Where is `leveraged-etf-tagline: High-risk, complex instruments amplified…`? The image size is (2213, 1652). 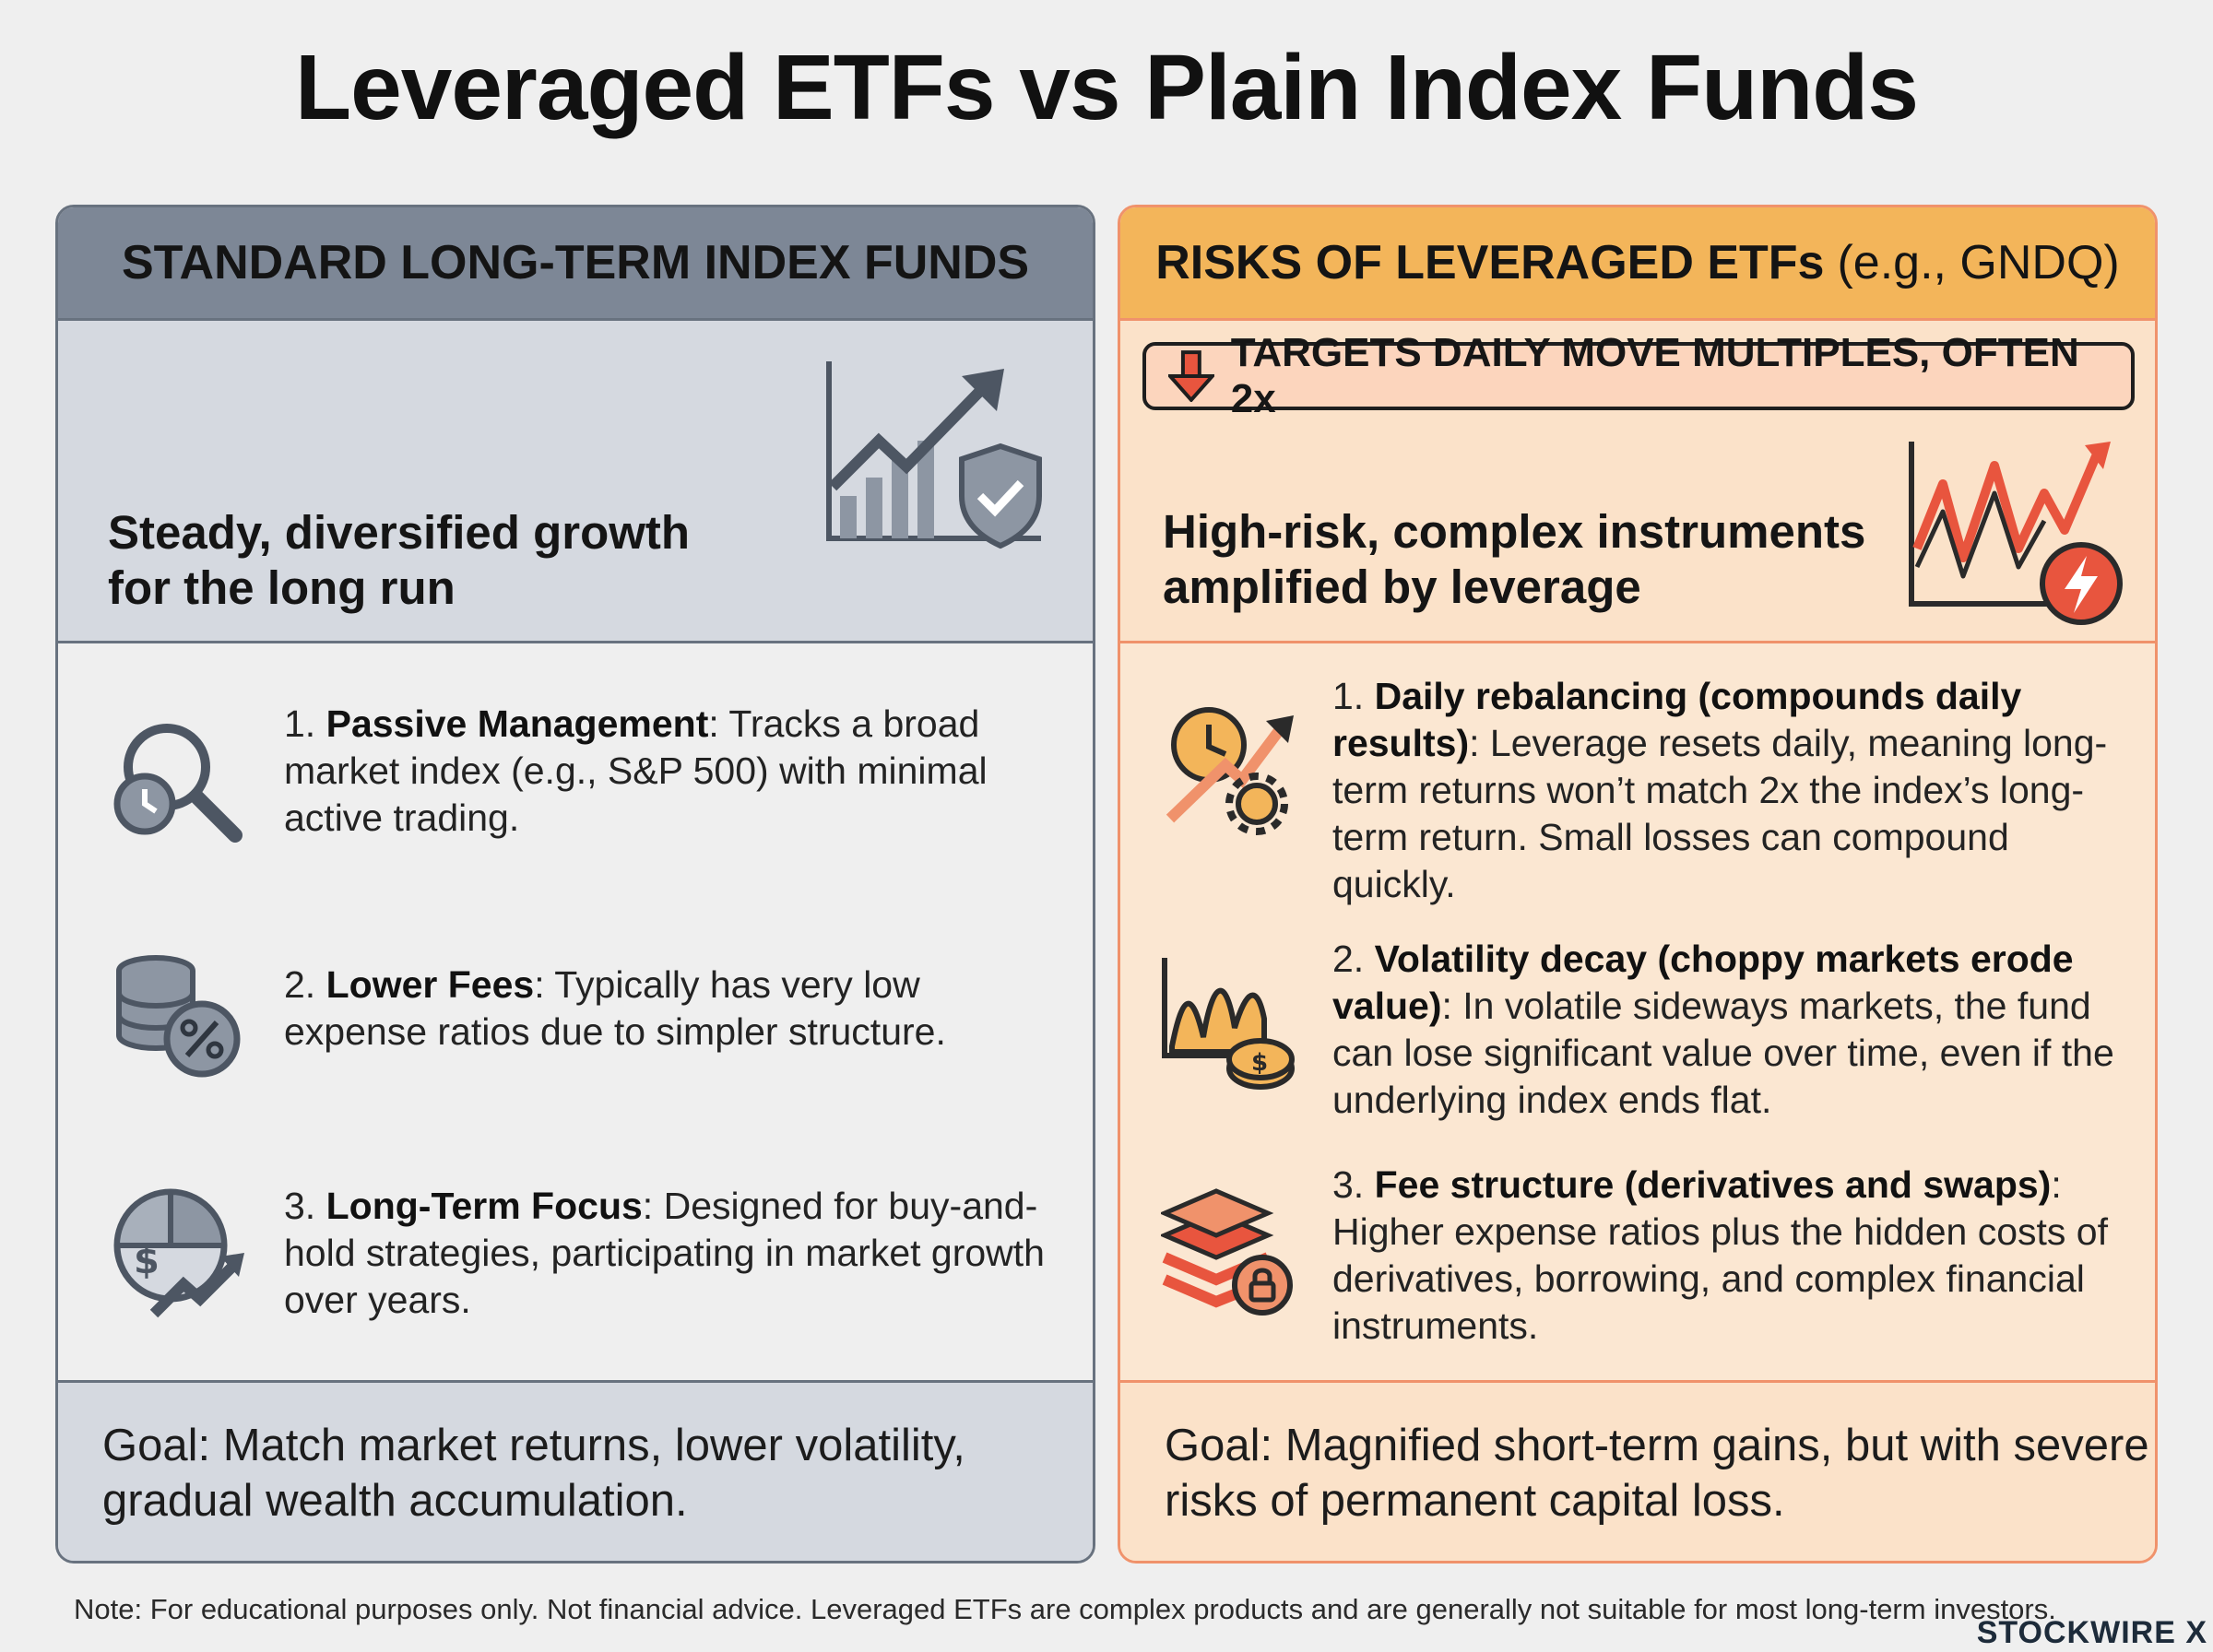
leveraged-etf-tagline: High-risk, complex instruments amplified… is located at coordinates (1514, 559).